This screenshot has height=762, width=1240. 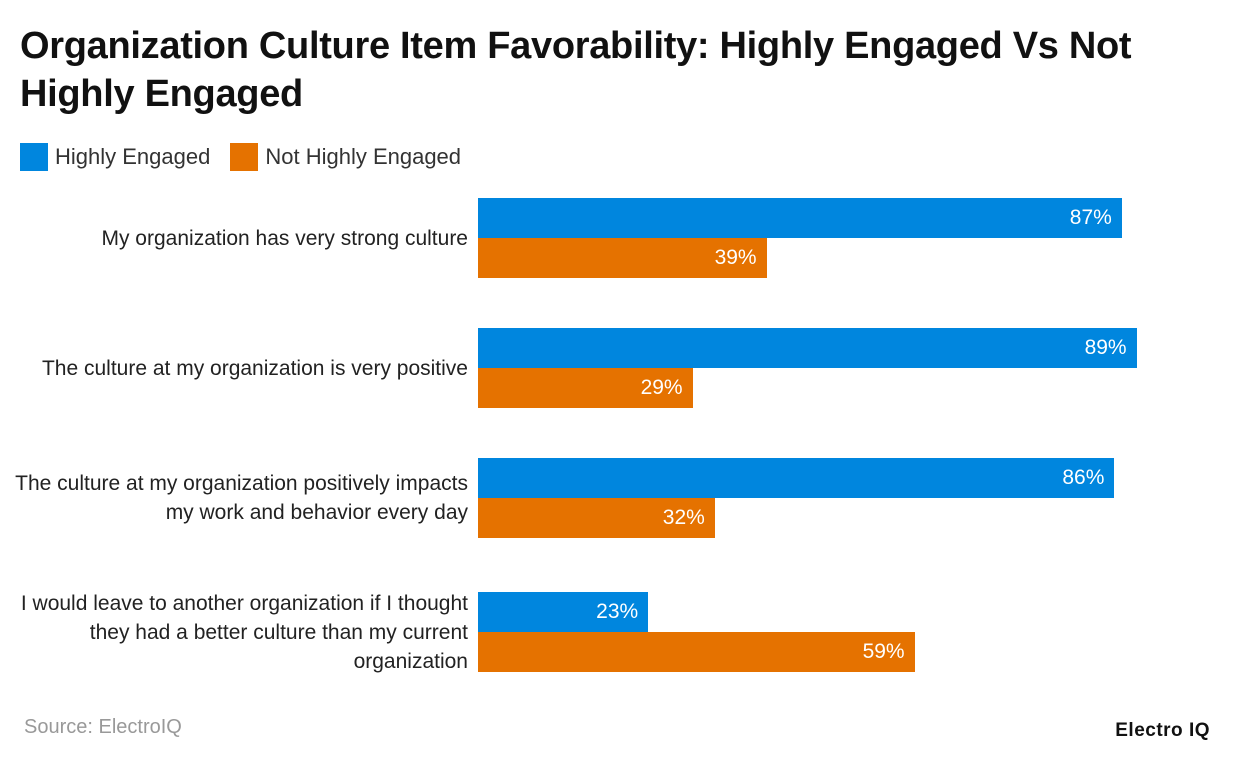 What do you see at coordinates (103, 727) in the screenshot?
I see `source-note: Source: ElectroIQ` at bounding box center [103, 727].